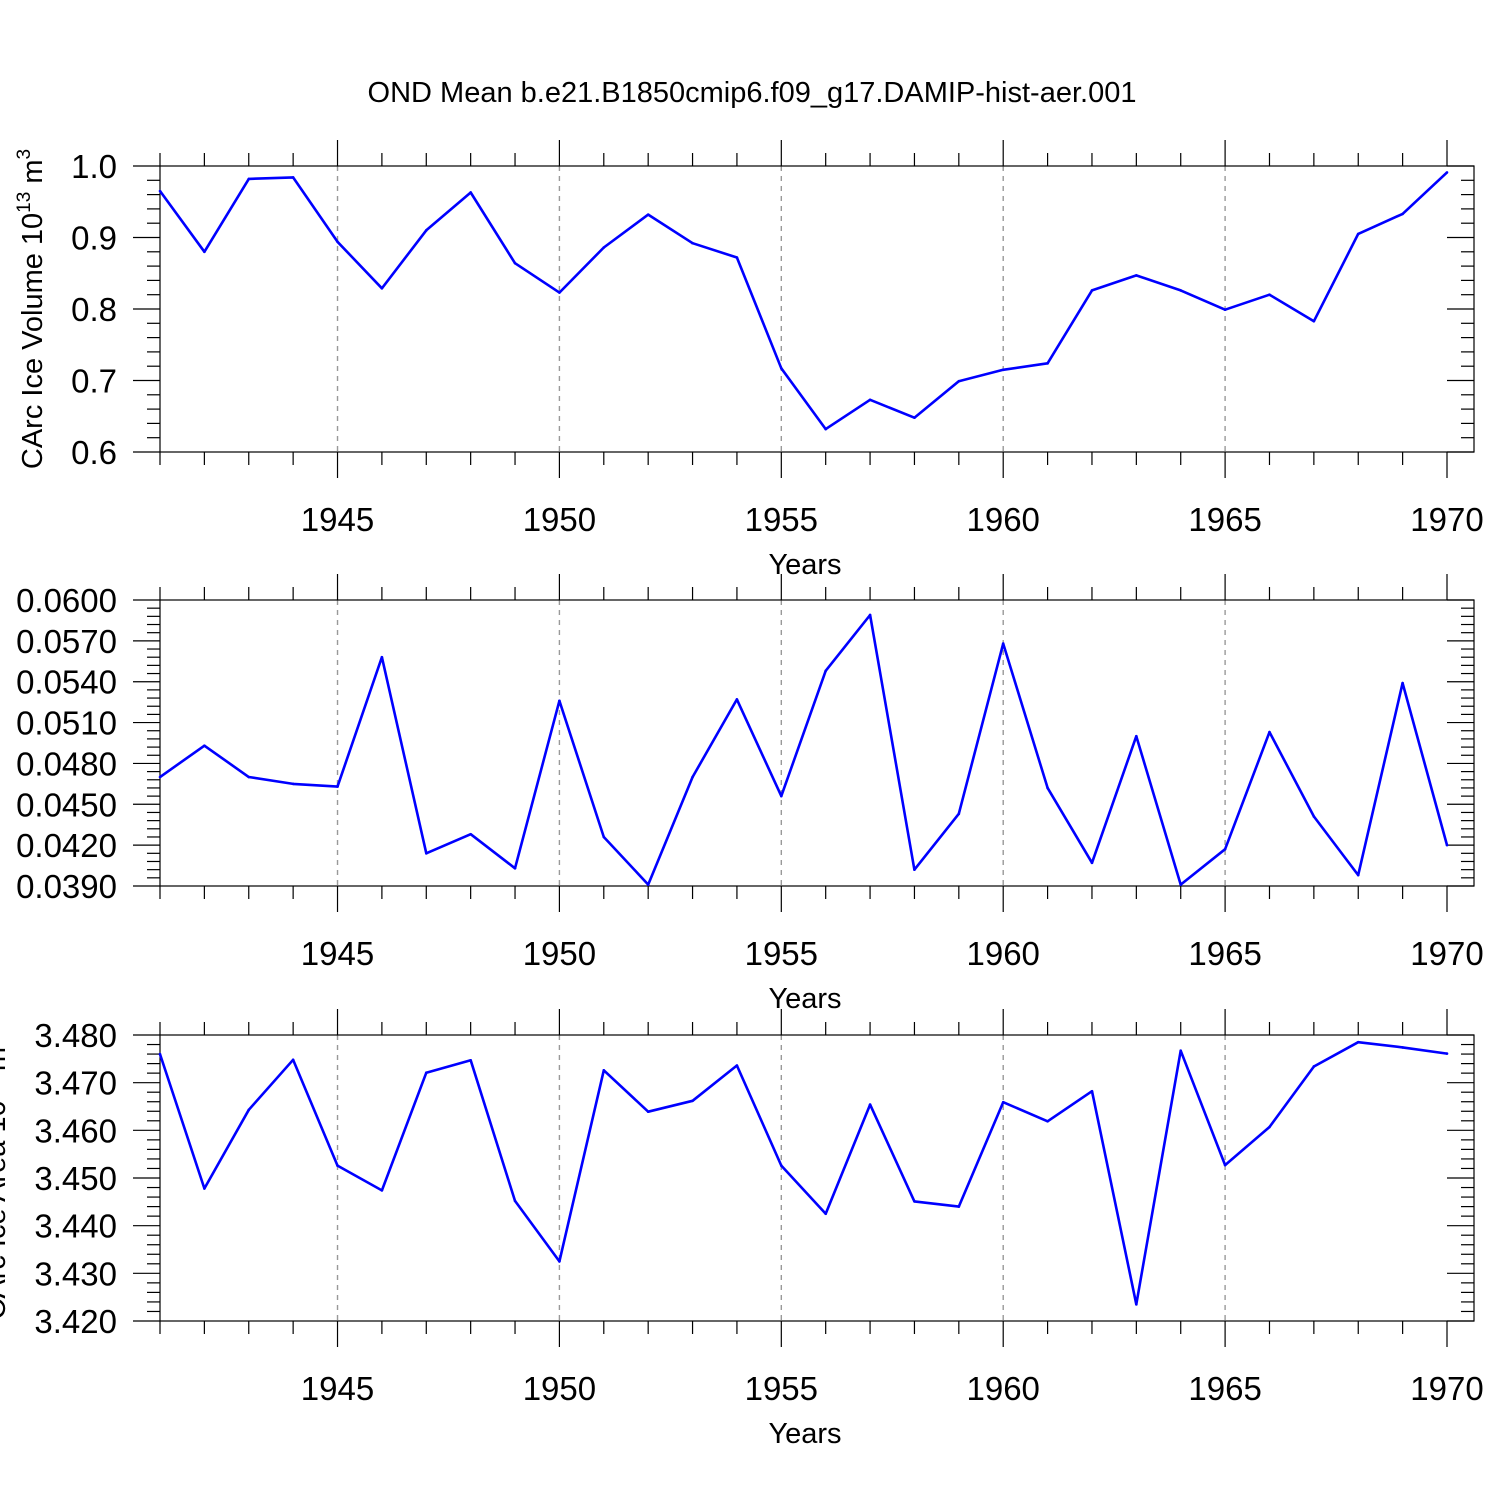  What do you see at coordinates (75, 1321) in the screenshot?
I see `y-tick-label: 3.420` at bounding box center [75, 1321].